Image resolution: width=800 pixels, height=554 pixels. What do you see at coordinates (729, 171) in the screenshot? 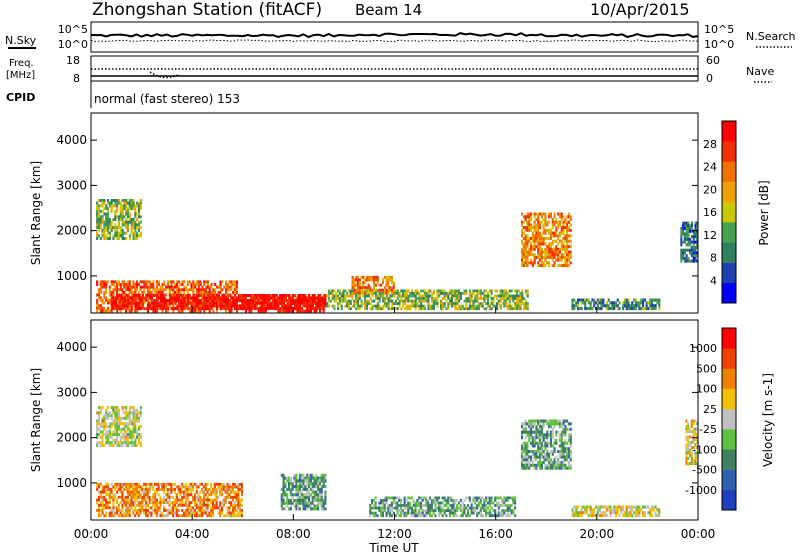
I see `colorbar-swatch` at bounding box center [729, 171].